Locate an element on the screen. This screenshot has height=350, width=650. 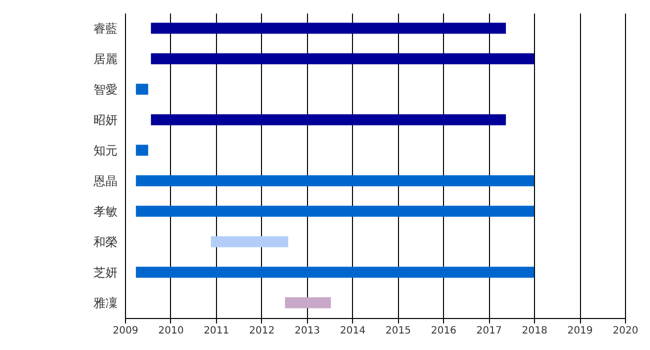
y-tick-label: 和榮 is located at coordinates (106, 241).